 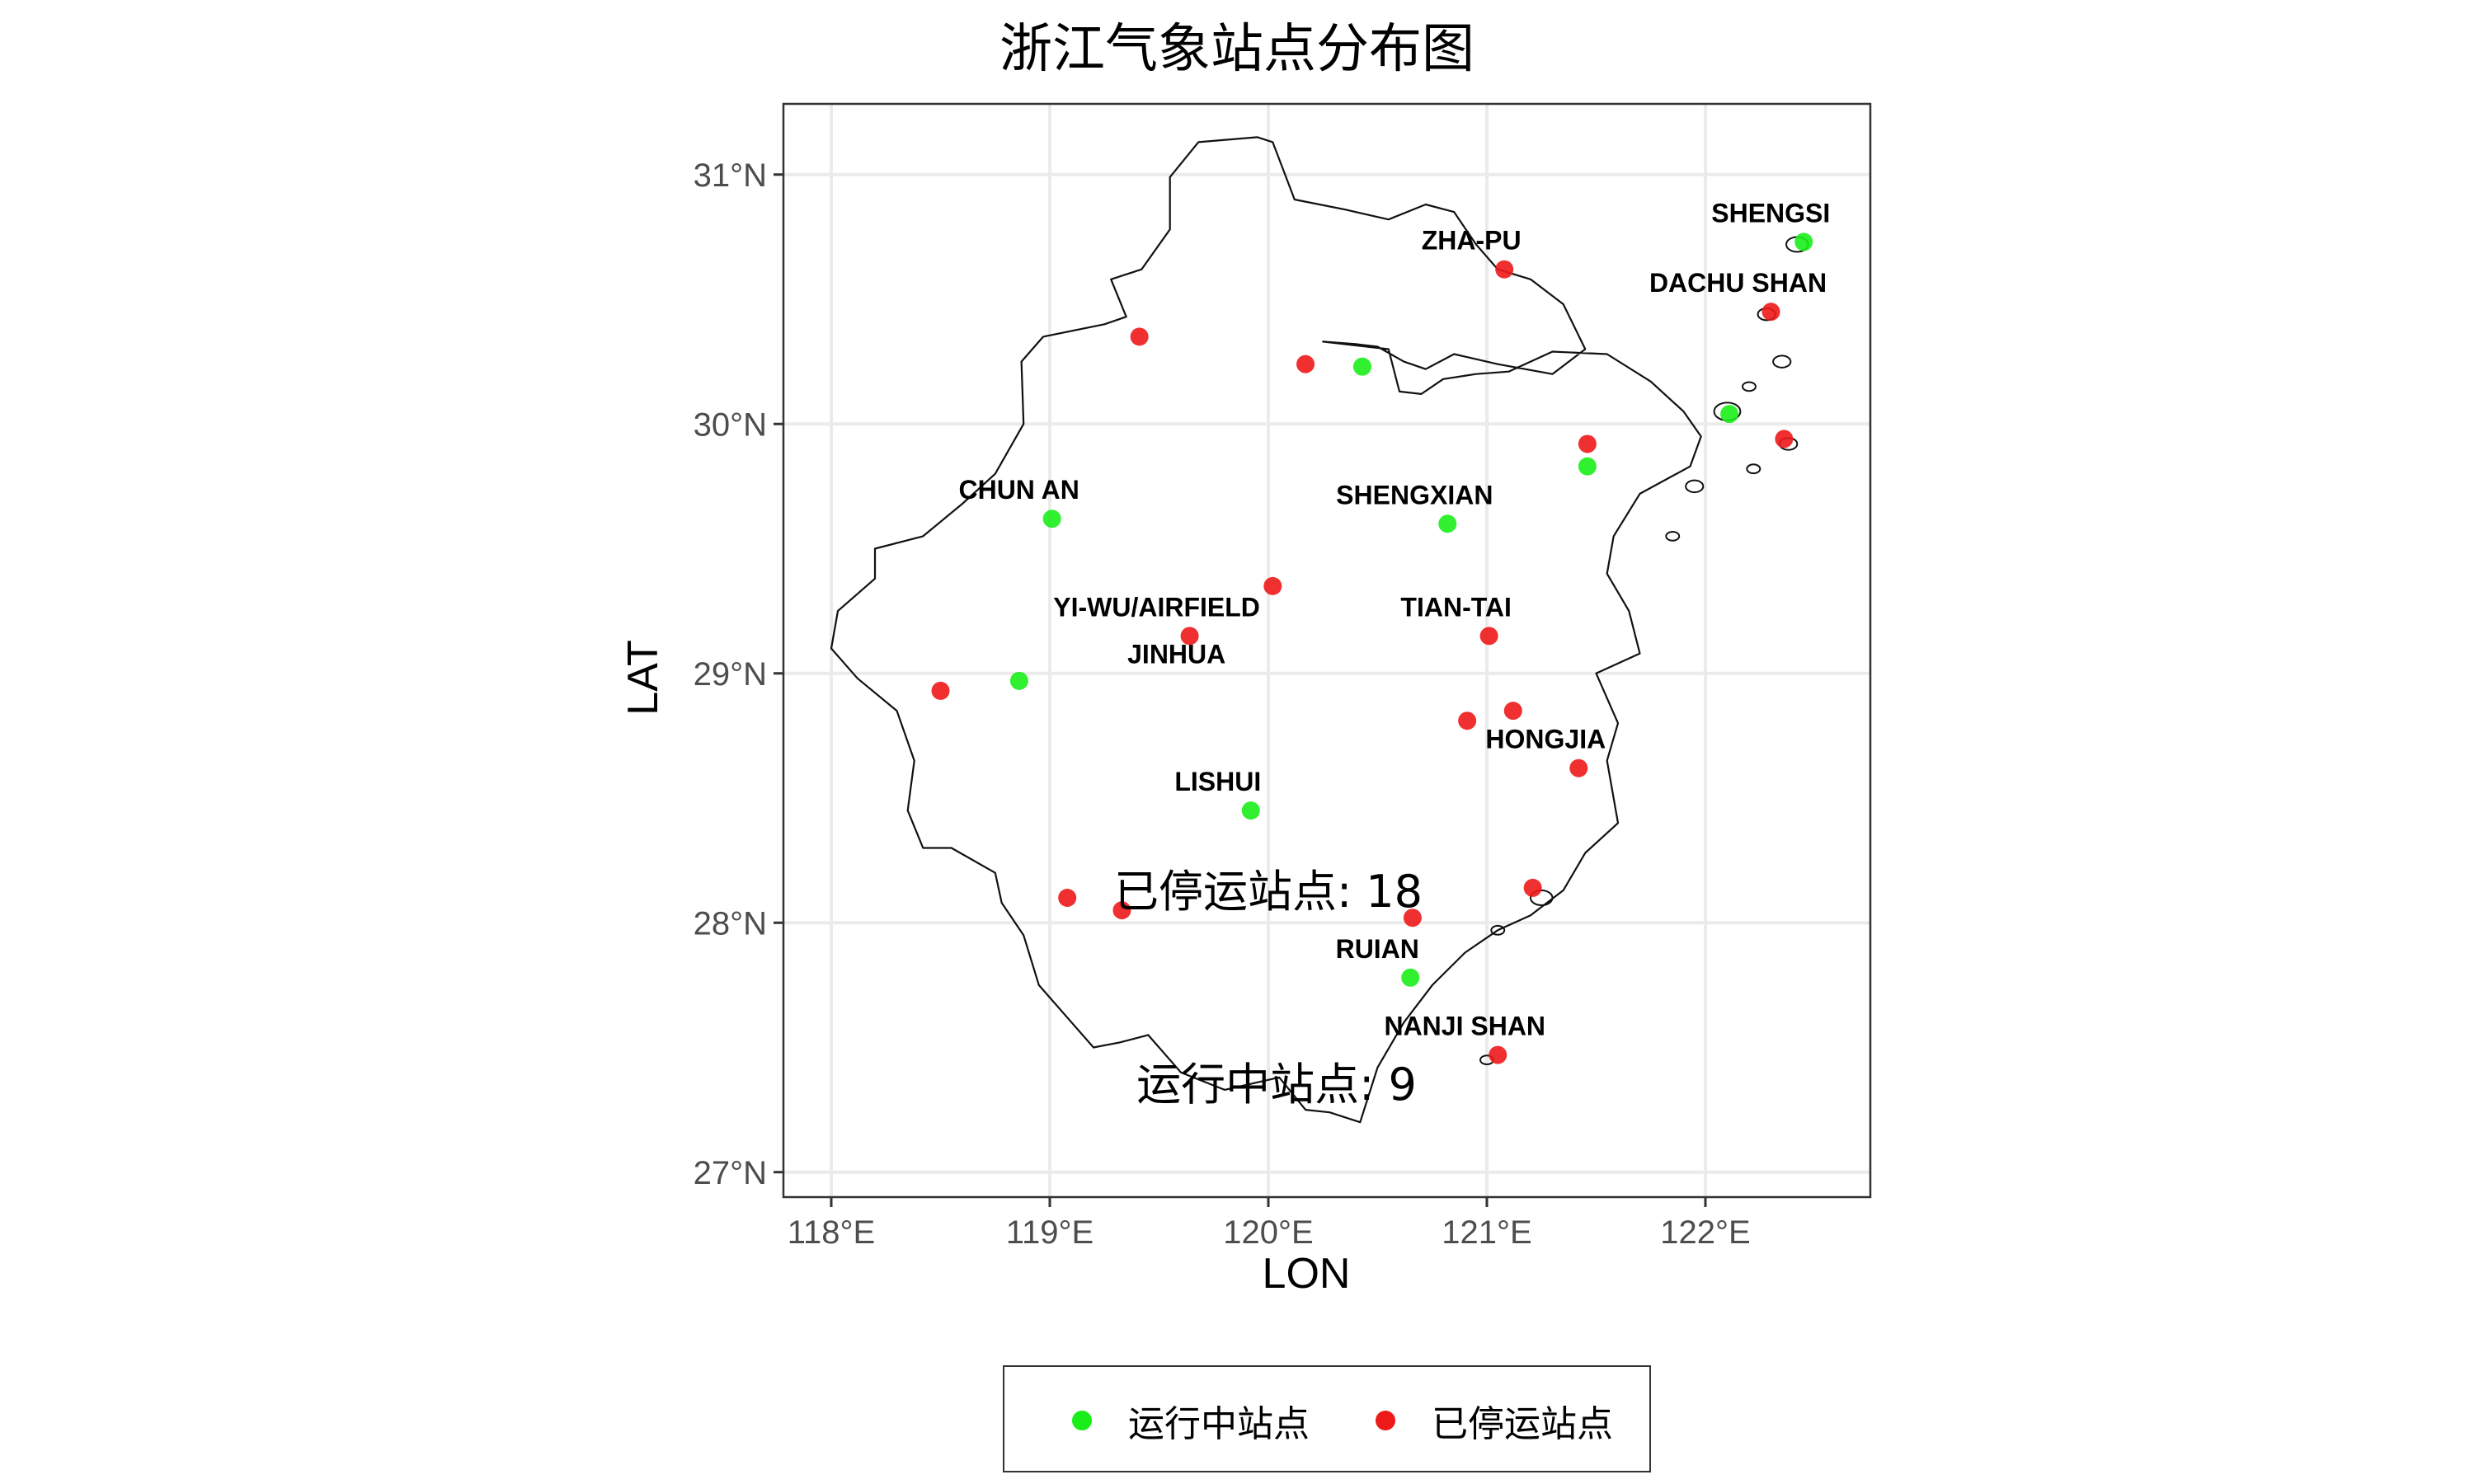 I want to click on legend-label-stopped: 已停运站点, so click(x=1522, y=1424).